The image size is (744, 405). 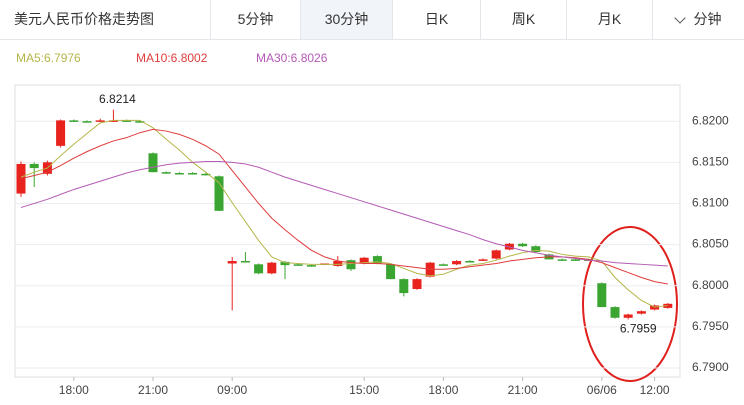 I want to click on tab-bar: 美元人民币价格走势图 5分钟 30分钟 日K 周K 月K 分钟, so click(x=372, y=20).